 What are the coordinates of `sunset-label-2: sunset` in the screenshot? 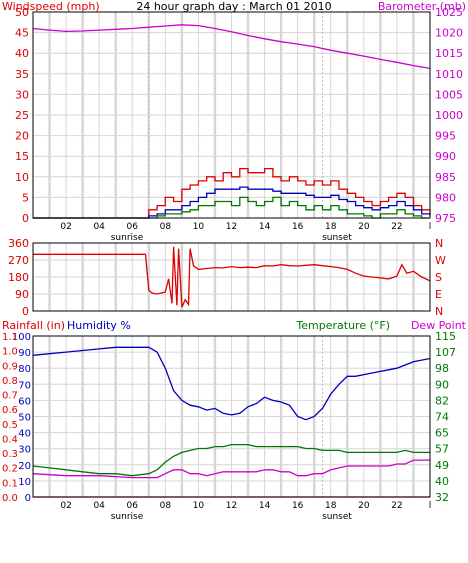 It's located at (337, 517).